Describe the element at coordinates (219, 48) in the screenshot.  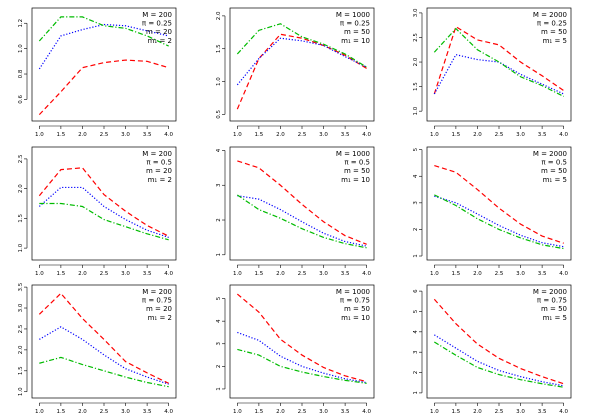
I see `y-tick-label: 1.5` at that location.